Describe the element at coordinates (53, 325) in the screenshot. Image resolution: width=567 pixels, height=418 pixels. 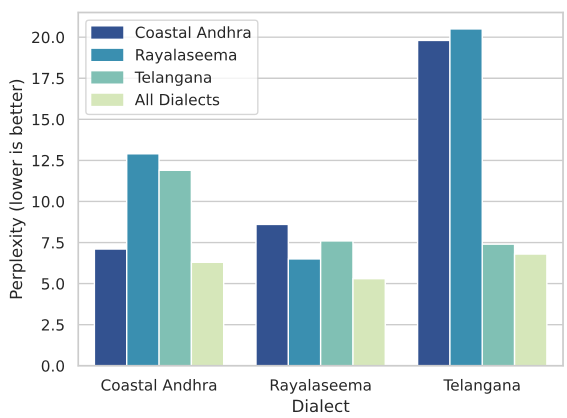
I see `y-tick-label: 2.5` at that location.